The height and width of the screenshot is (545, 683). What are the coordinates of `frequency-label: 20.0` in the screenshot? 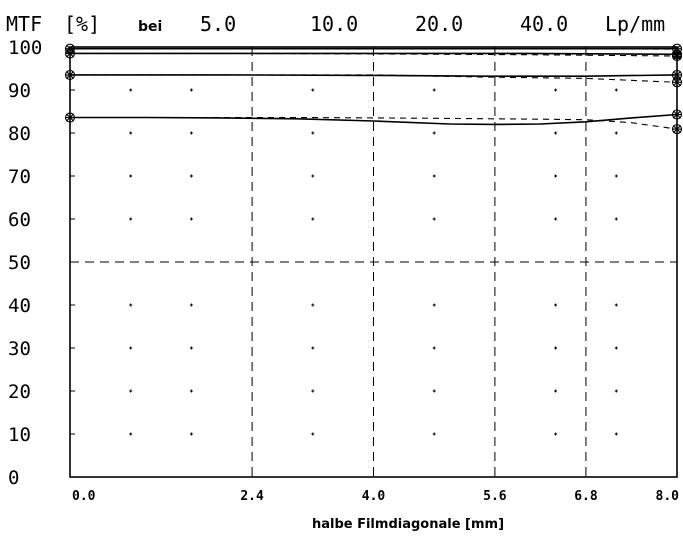 It's located at (439, 24).